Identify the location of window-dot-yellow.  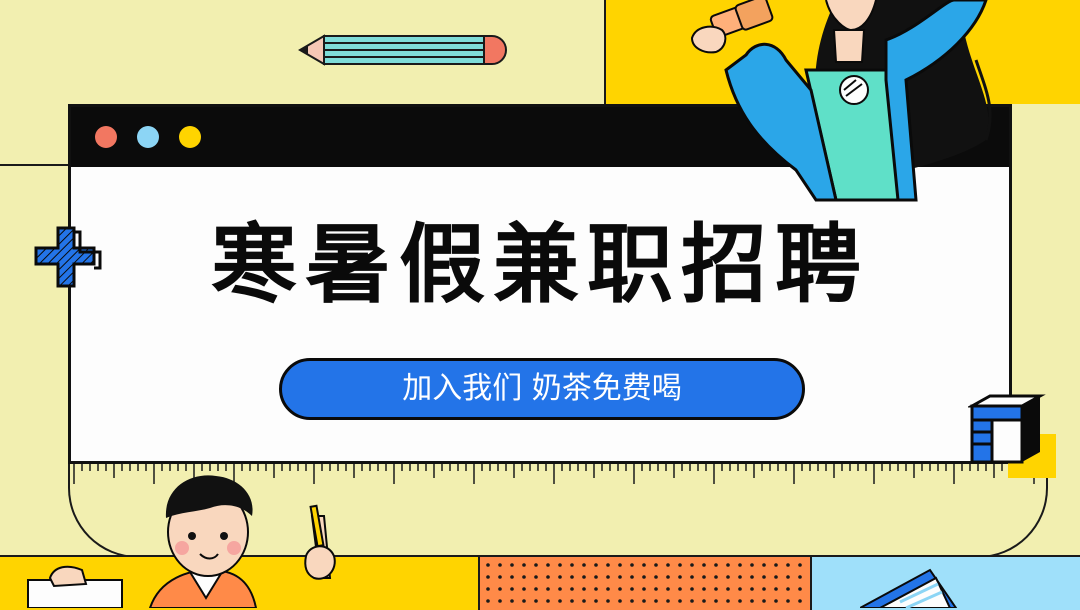
(190, 137).